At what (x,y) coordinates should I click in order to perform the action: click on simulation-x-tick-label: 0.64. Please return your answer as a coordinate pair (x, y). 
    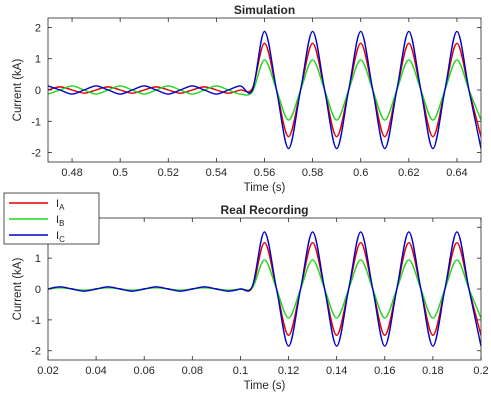
    Looking at the image, I should click on (456, 173).